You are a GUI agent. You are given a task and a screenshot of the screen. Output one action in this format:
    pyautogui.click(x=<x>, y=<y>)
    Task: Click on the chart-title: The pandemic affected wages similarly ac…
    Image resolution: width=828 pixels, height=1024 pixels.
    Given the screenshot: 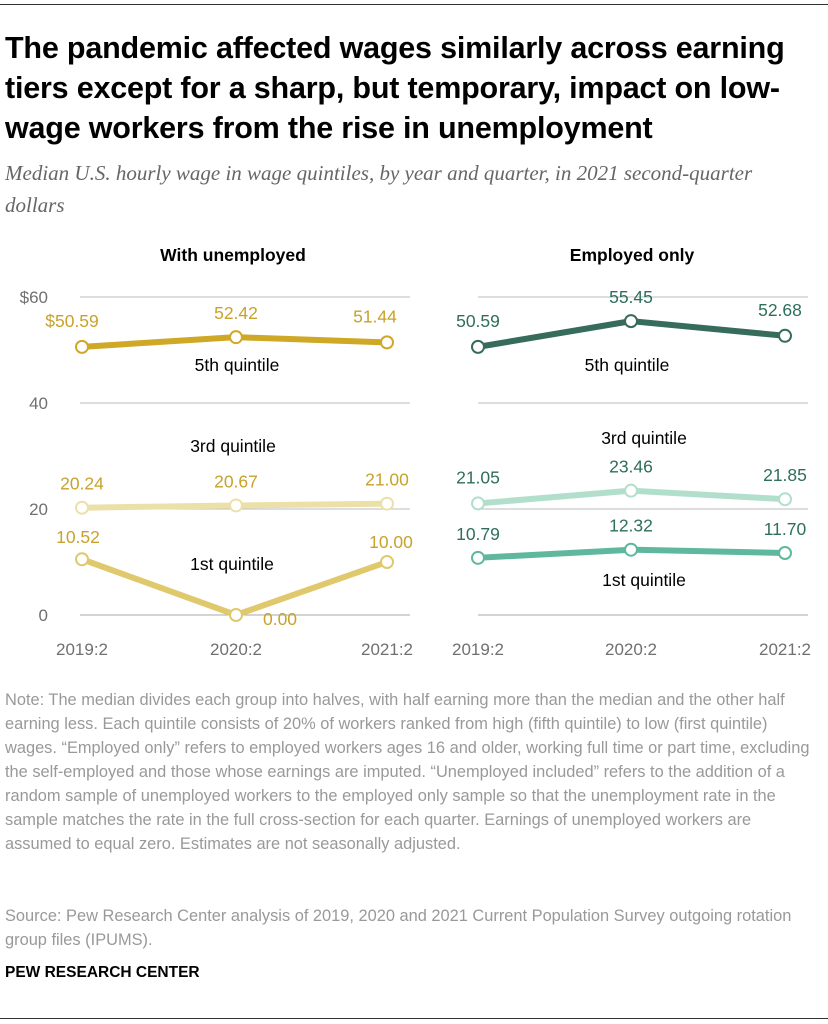 What is the action you would take?
    pyautogui.click(x=395, y=88)
    